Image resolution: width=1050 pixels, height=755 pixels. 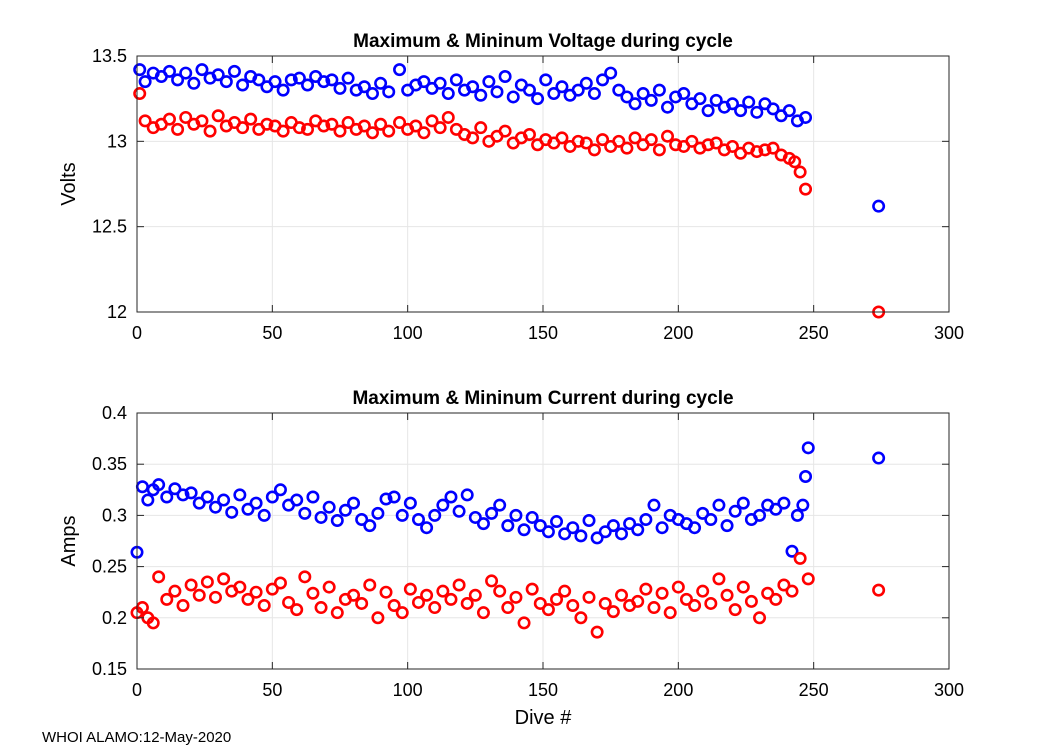 What do you see at coordinates (678, 333) in the screenshot?
I see `voltage-x-tick-label: 200` at bounding box center [678, 333].